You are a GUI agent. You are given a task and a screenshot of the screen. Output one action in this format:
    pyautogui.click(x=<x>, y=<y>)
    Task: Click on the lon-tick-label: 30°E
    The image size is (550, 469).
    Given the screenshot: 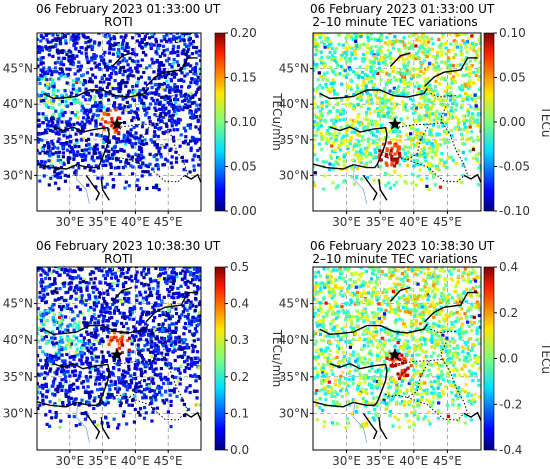 What is the action you would take?
    pyautogui.click(x=346, y=222)
    